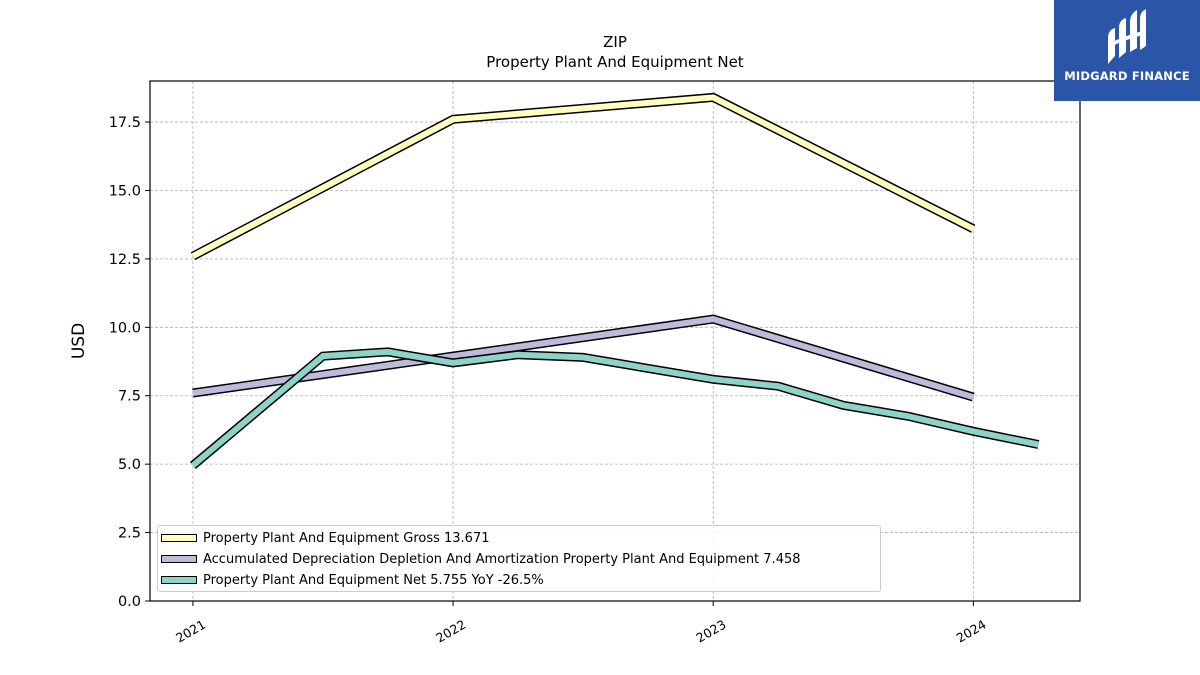 This screenshot has width=1200, height=675. Describe the element at coordinates (129, 362) in the screenshot. I see `y-axis: 0.0 2.5 5.0 7.5 10.0 12.5 15.0 17.5` at that location.